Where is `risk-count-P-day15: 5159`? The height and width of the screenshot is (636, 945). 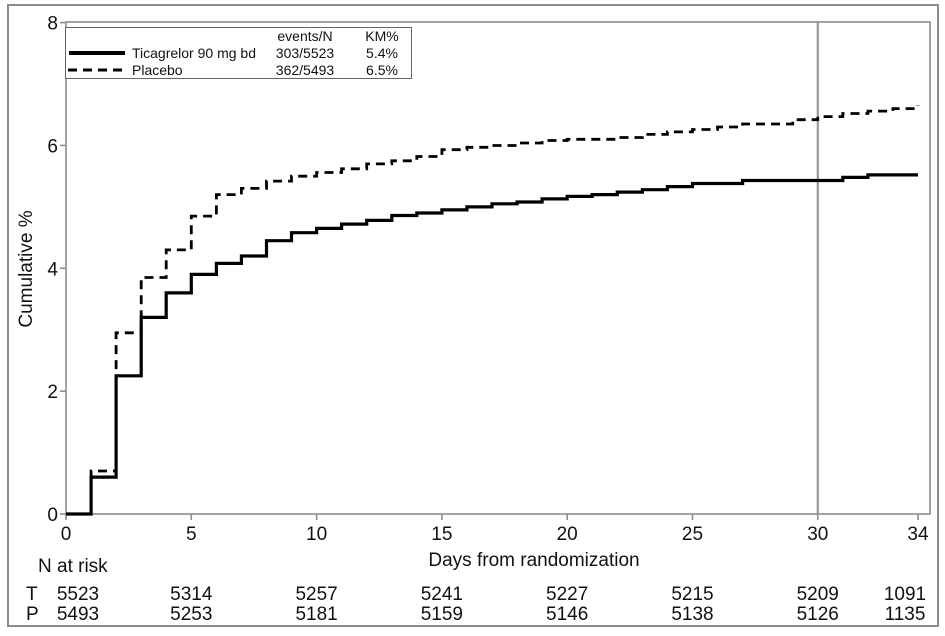 risk-count-P-day15: 5159 is located at coordinates (442, 614).